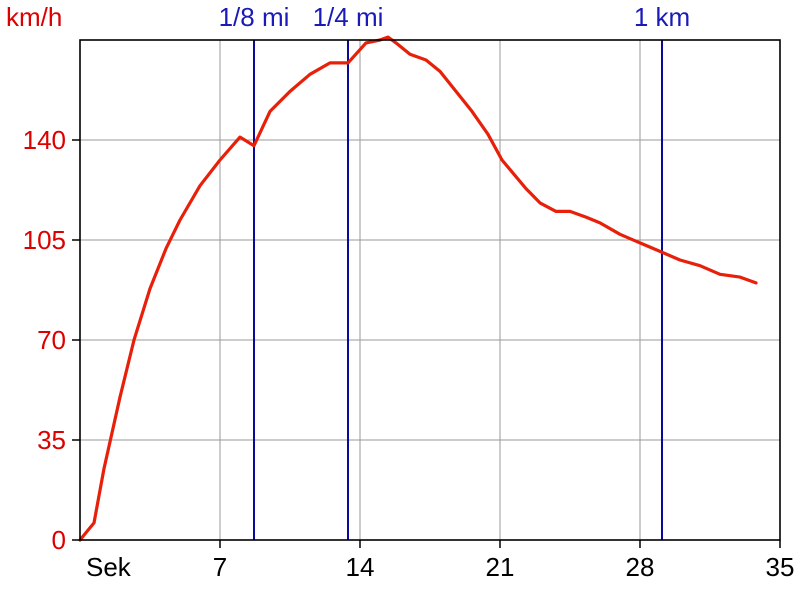 Image resolution: width=800 pixels, height=600 pixels. Describe the element at coordinates (51, 340) in the screenshot. I see `y-tick-label: 70` at that location.